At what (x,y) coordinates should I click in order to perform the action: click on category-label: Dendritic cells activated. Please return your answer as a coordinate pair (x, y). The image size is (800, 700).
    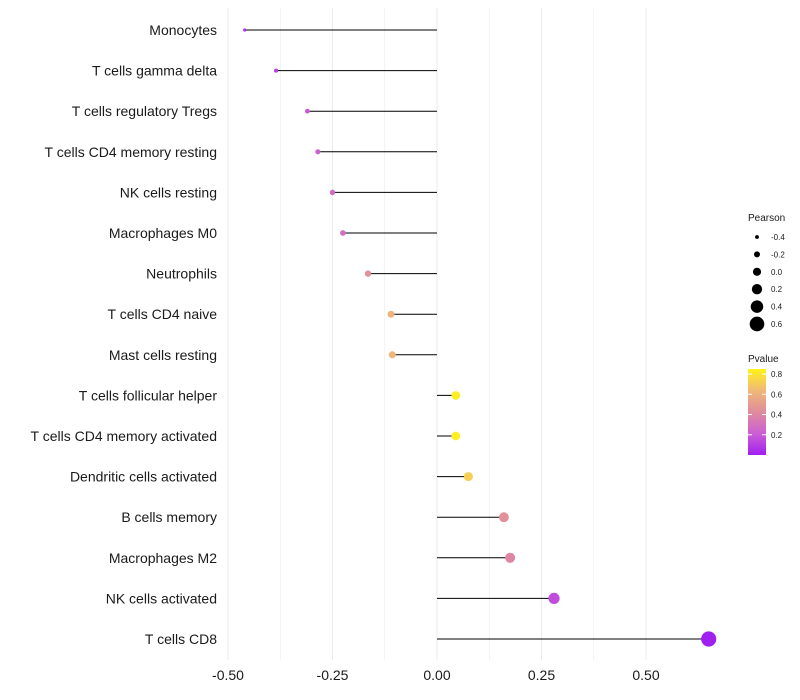
    Looking at the image, I should click on (143, 477).